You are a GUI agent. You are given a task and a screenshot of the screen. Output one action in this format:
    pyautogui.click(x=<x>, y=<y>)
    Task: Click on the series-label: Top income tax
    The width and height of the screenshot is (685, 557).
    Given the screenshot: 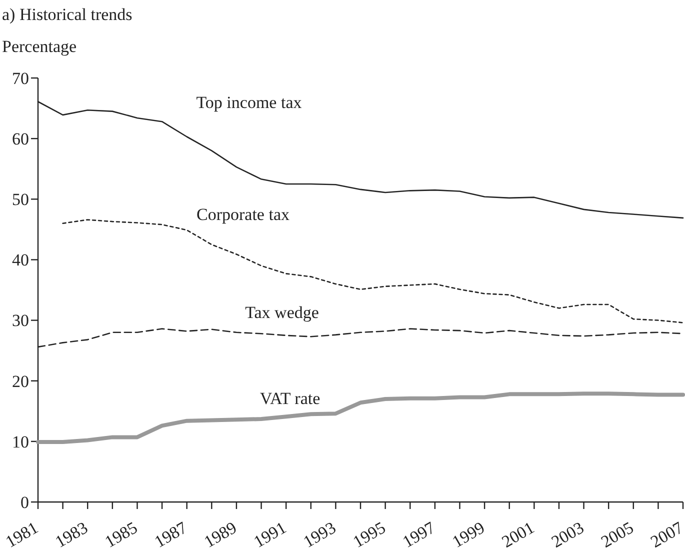 What is the action you would take?
    pyautogui.click(x=249, y=102)
    